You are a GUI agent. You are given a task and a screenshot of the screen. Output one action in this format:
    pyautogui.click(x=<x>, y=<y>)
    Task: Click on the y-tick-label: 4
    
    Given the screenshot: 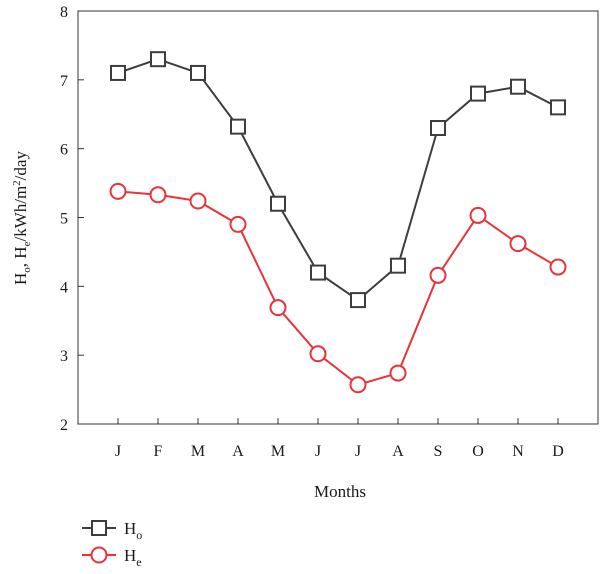 What is the action you would take?
    pyautogui.click(x=64, y=287)
    